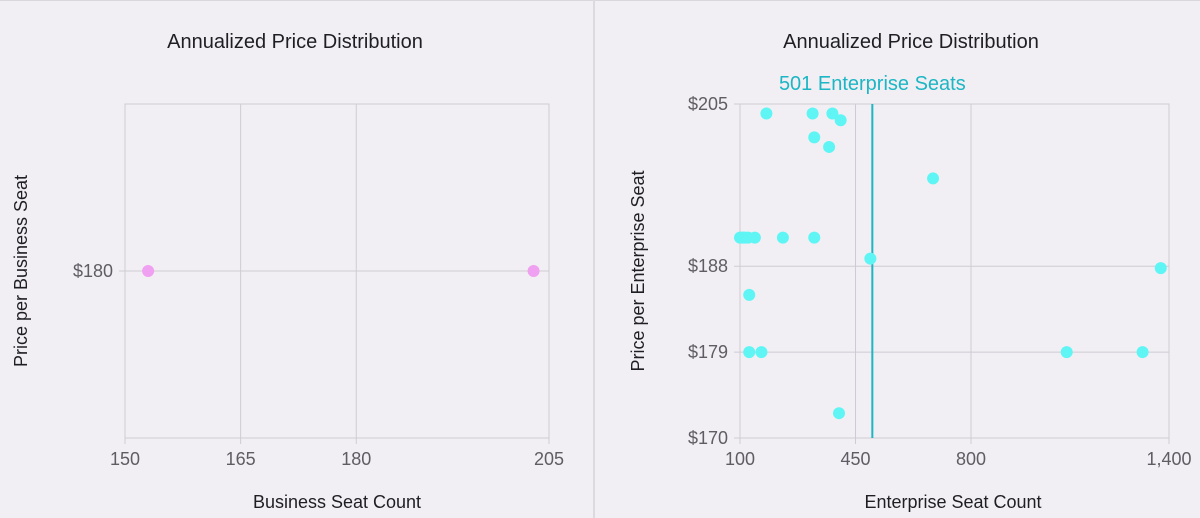  Describe the element at coordinates (708, 266) in the screenshot. I see `y-tick-label: $188` at that location.